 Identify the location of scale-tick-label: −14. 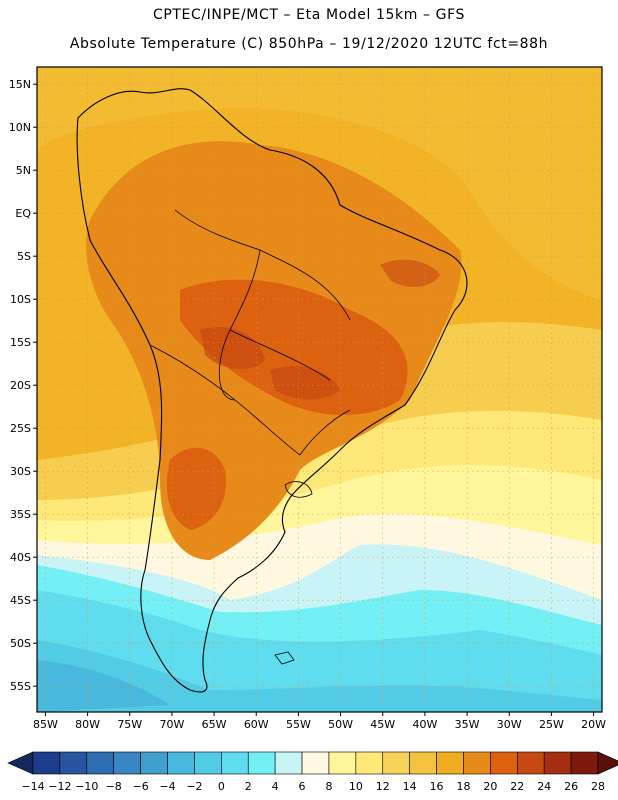
(32, 786).